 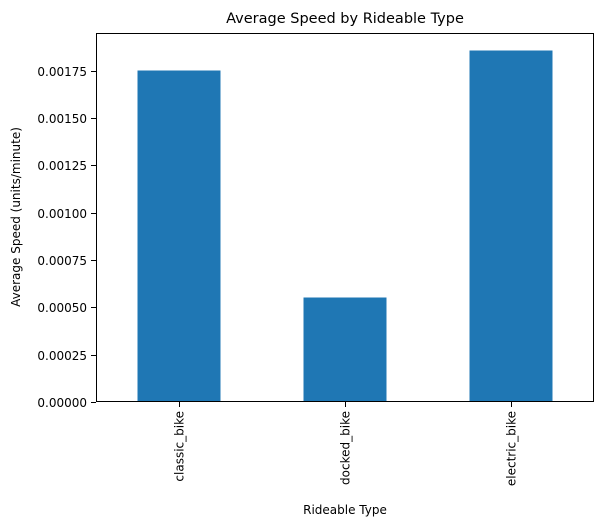 I want to click on y-tick-label: 0.00175, so click(x=62, y=72).